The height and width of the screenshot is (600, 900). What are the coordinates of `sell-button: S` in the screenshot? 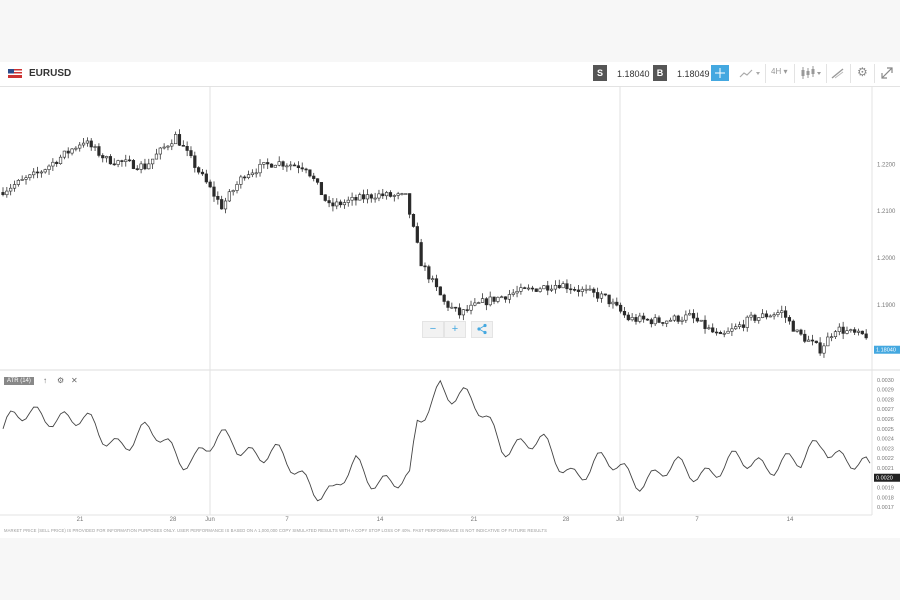 It's located at (600, 73).